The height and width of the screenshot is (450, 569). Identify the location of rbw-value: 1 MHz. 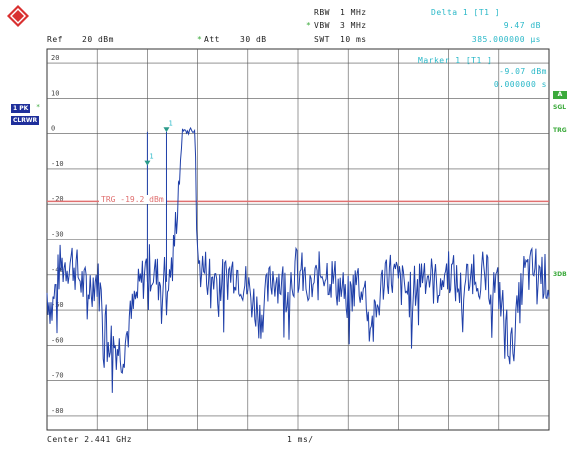
(353, 12).